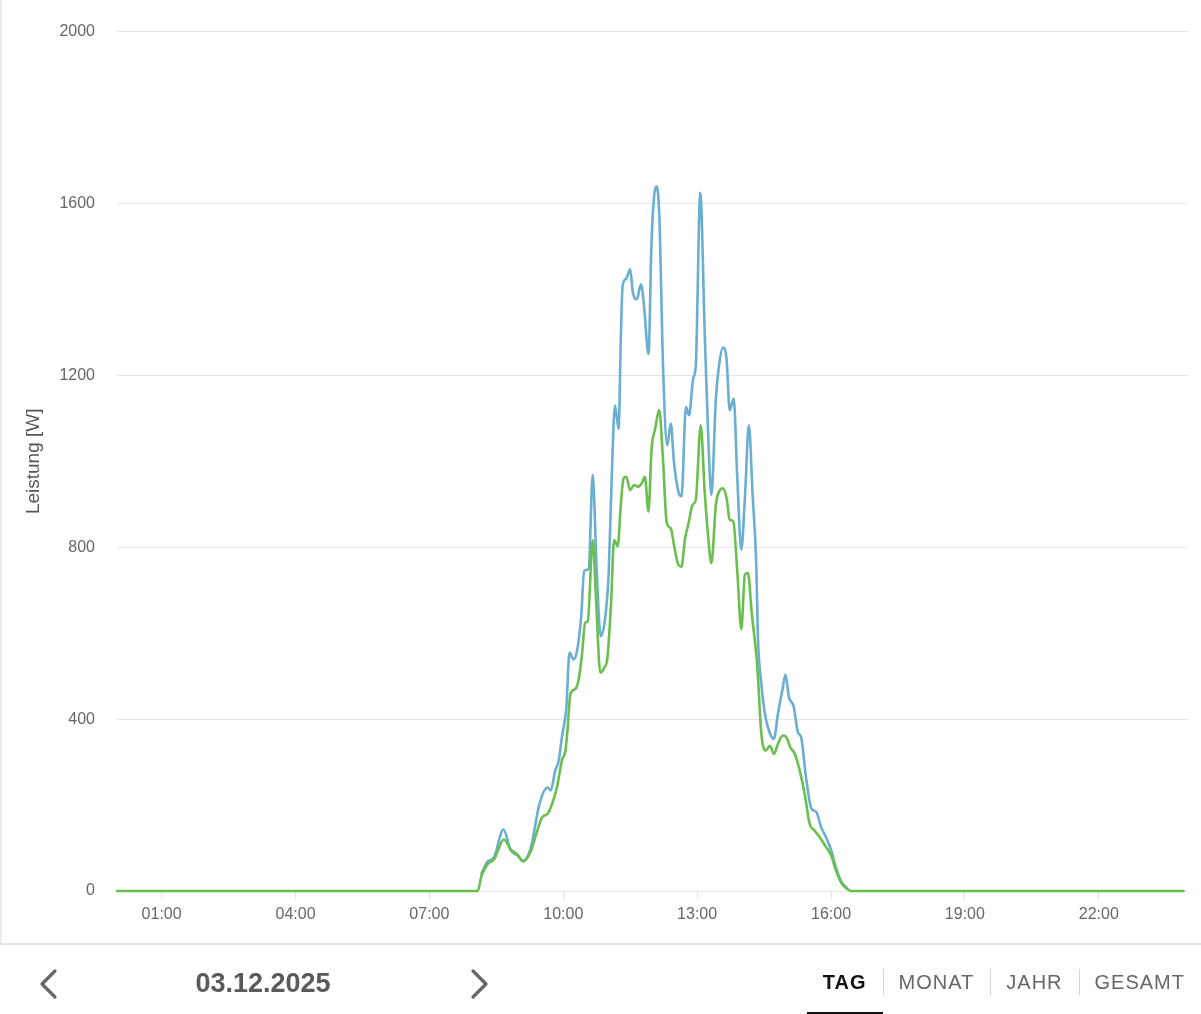 The width and height of the screenshot is (1201, 1014). Describe the element at coordinates (77, 31) in the screenshot. I see `y-tick-label: 2000` at that location.